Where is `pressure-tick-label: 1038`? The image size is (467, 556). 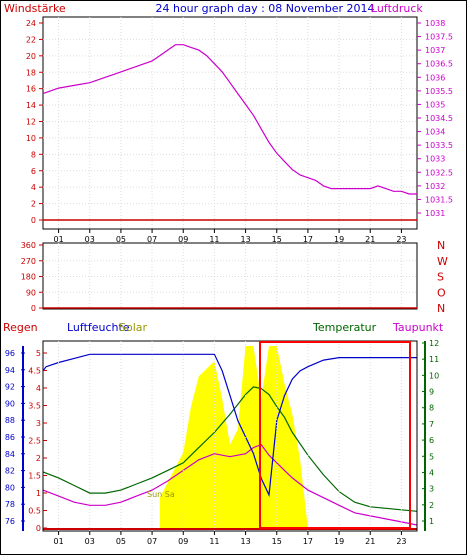 pressure-tick-label: 1038 is located at coordinates (435, 23).